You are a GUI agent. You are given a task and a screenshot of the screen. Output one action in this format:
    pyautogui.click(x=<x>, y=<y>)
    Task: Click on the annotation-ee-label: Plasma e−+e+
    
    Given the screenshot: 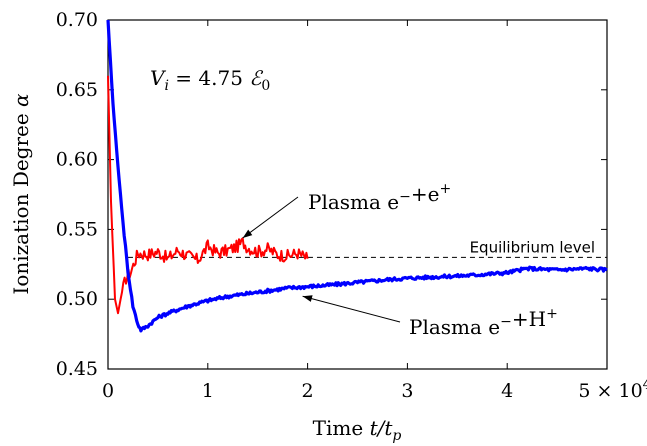 What is the action you would take?
    pyautogui.click(x=379, y=197)
    